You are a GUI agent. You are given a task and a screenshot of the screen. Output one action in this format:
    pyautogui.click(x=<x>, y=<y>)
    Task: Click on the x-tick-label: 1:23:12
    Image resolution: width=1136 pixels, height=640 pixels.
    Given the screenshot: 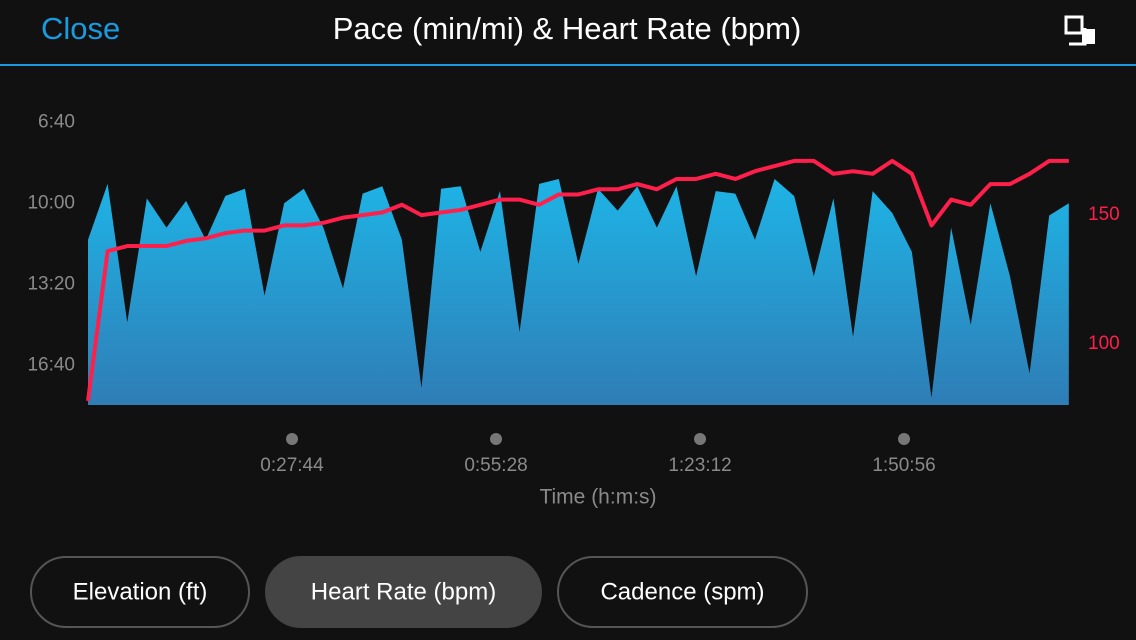 What is the action you would take?
    pyautogui.click(x=699, y=465)
    